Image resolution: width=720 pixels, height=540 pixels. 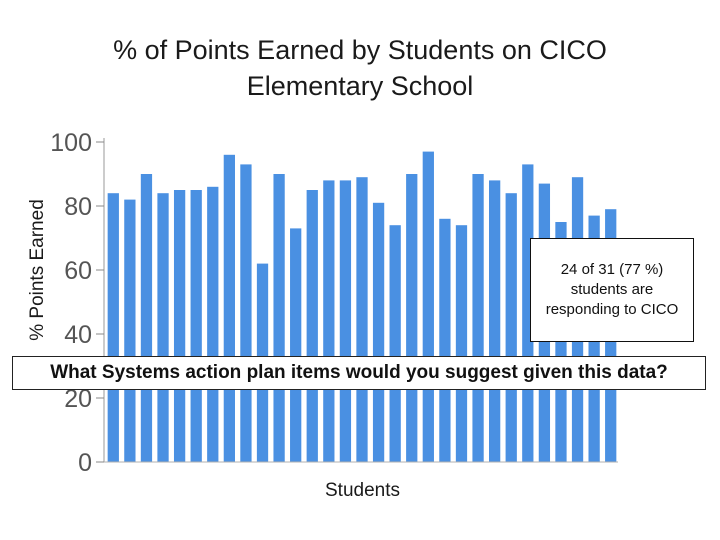 I want to click on y-tick-label: 100, so click(x=71, y=143).